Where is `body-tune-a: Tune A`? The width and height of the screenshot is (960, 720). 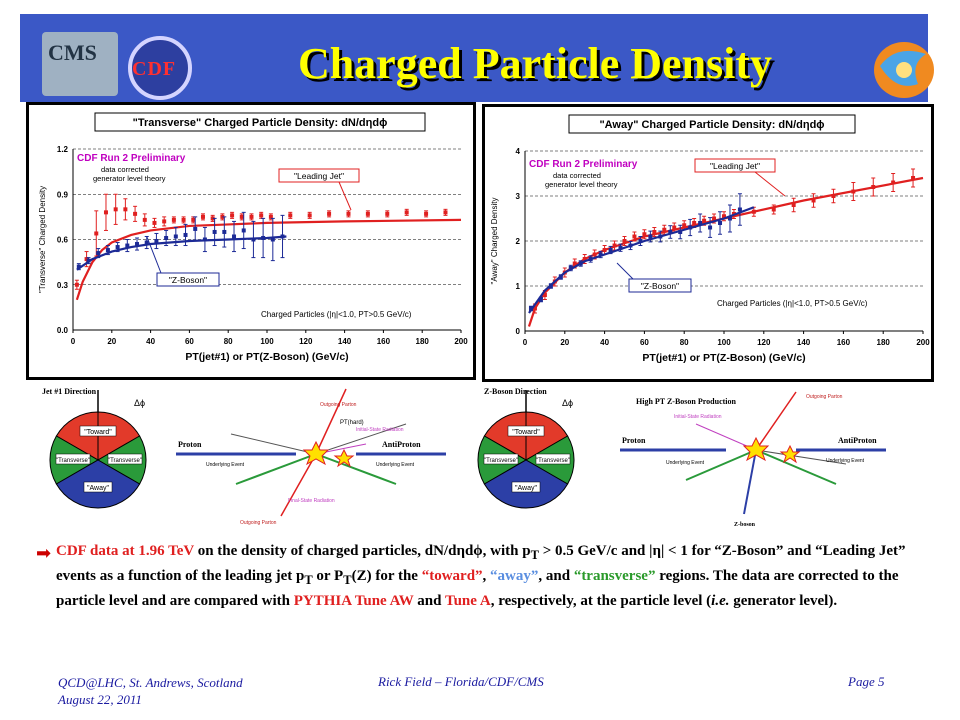
body-tune-a: Tune A is located at coordinates (467, 601).